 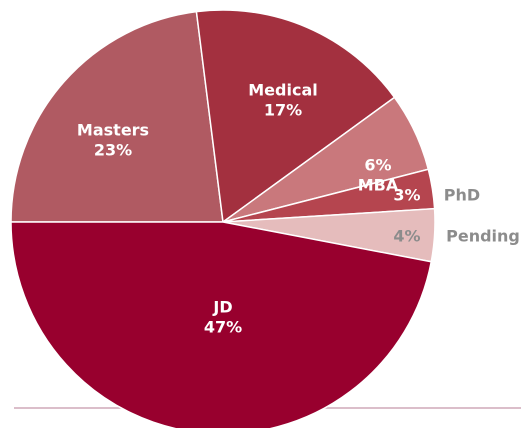 What do you see at coordinates (282, 90) in the screenshot?
I see `slice-label: Medical` at bounding box center [282, 90].